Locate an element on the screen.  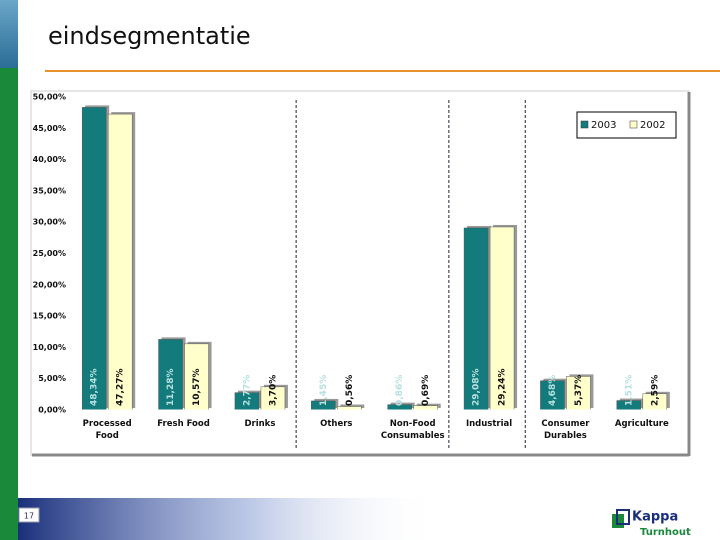
legend-label: 2003 is located at coordinates (603, 125).